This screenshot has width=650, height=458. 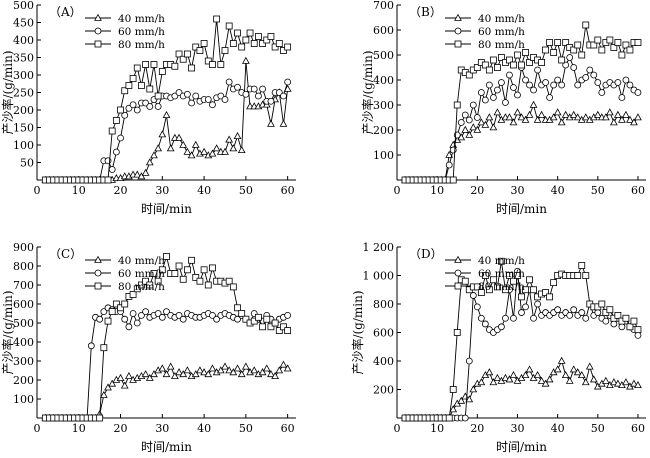 I want to click on y-tick-label: 400, so click(x=383, y=80).